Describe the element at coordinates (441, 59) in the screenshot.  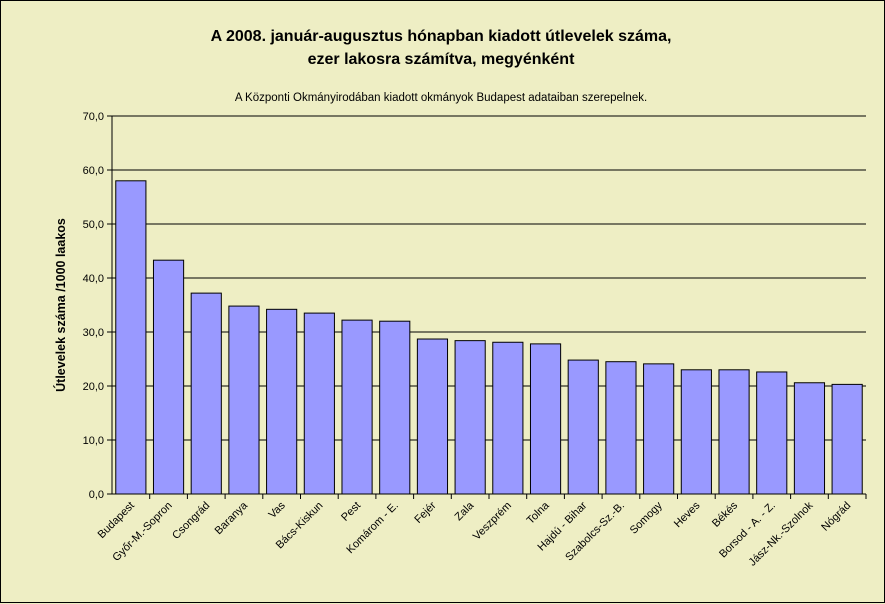
I see `chart-title-line-2: ezer lakosra számítva, megyénként` at that location.